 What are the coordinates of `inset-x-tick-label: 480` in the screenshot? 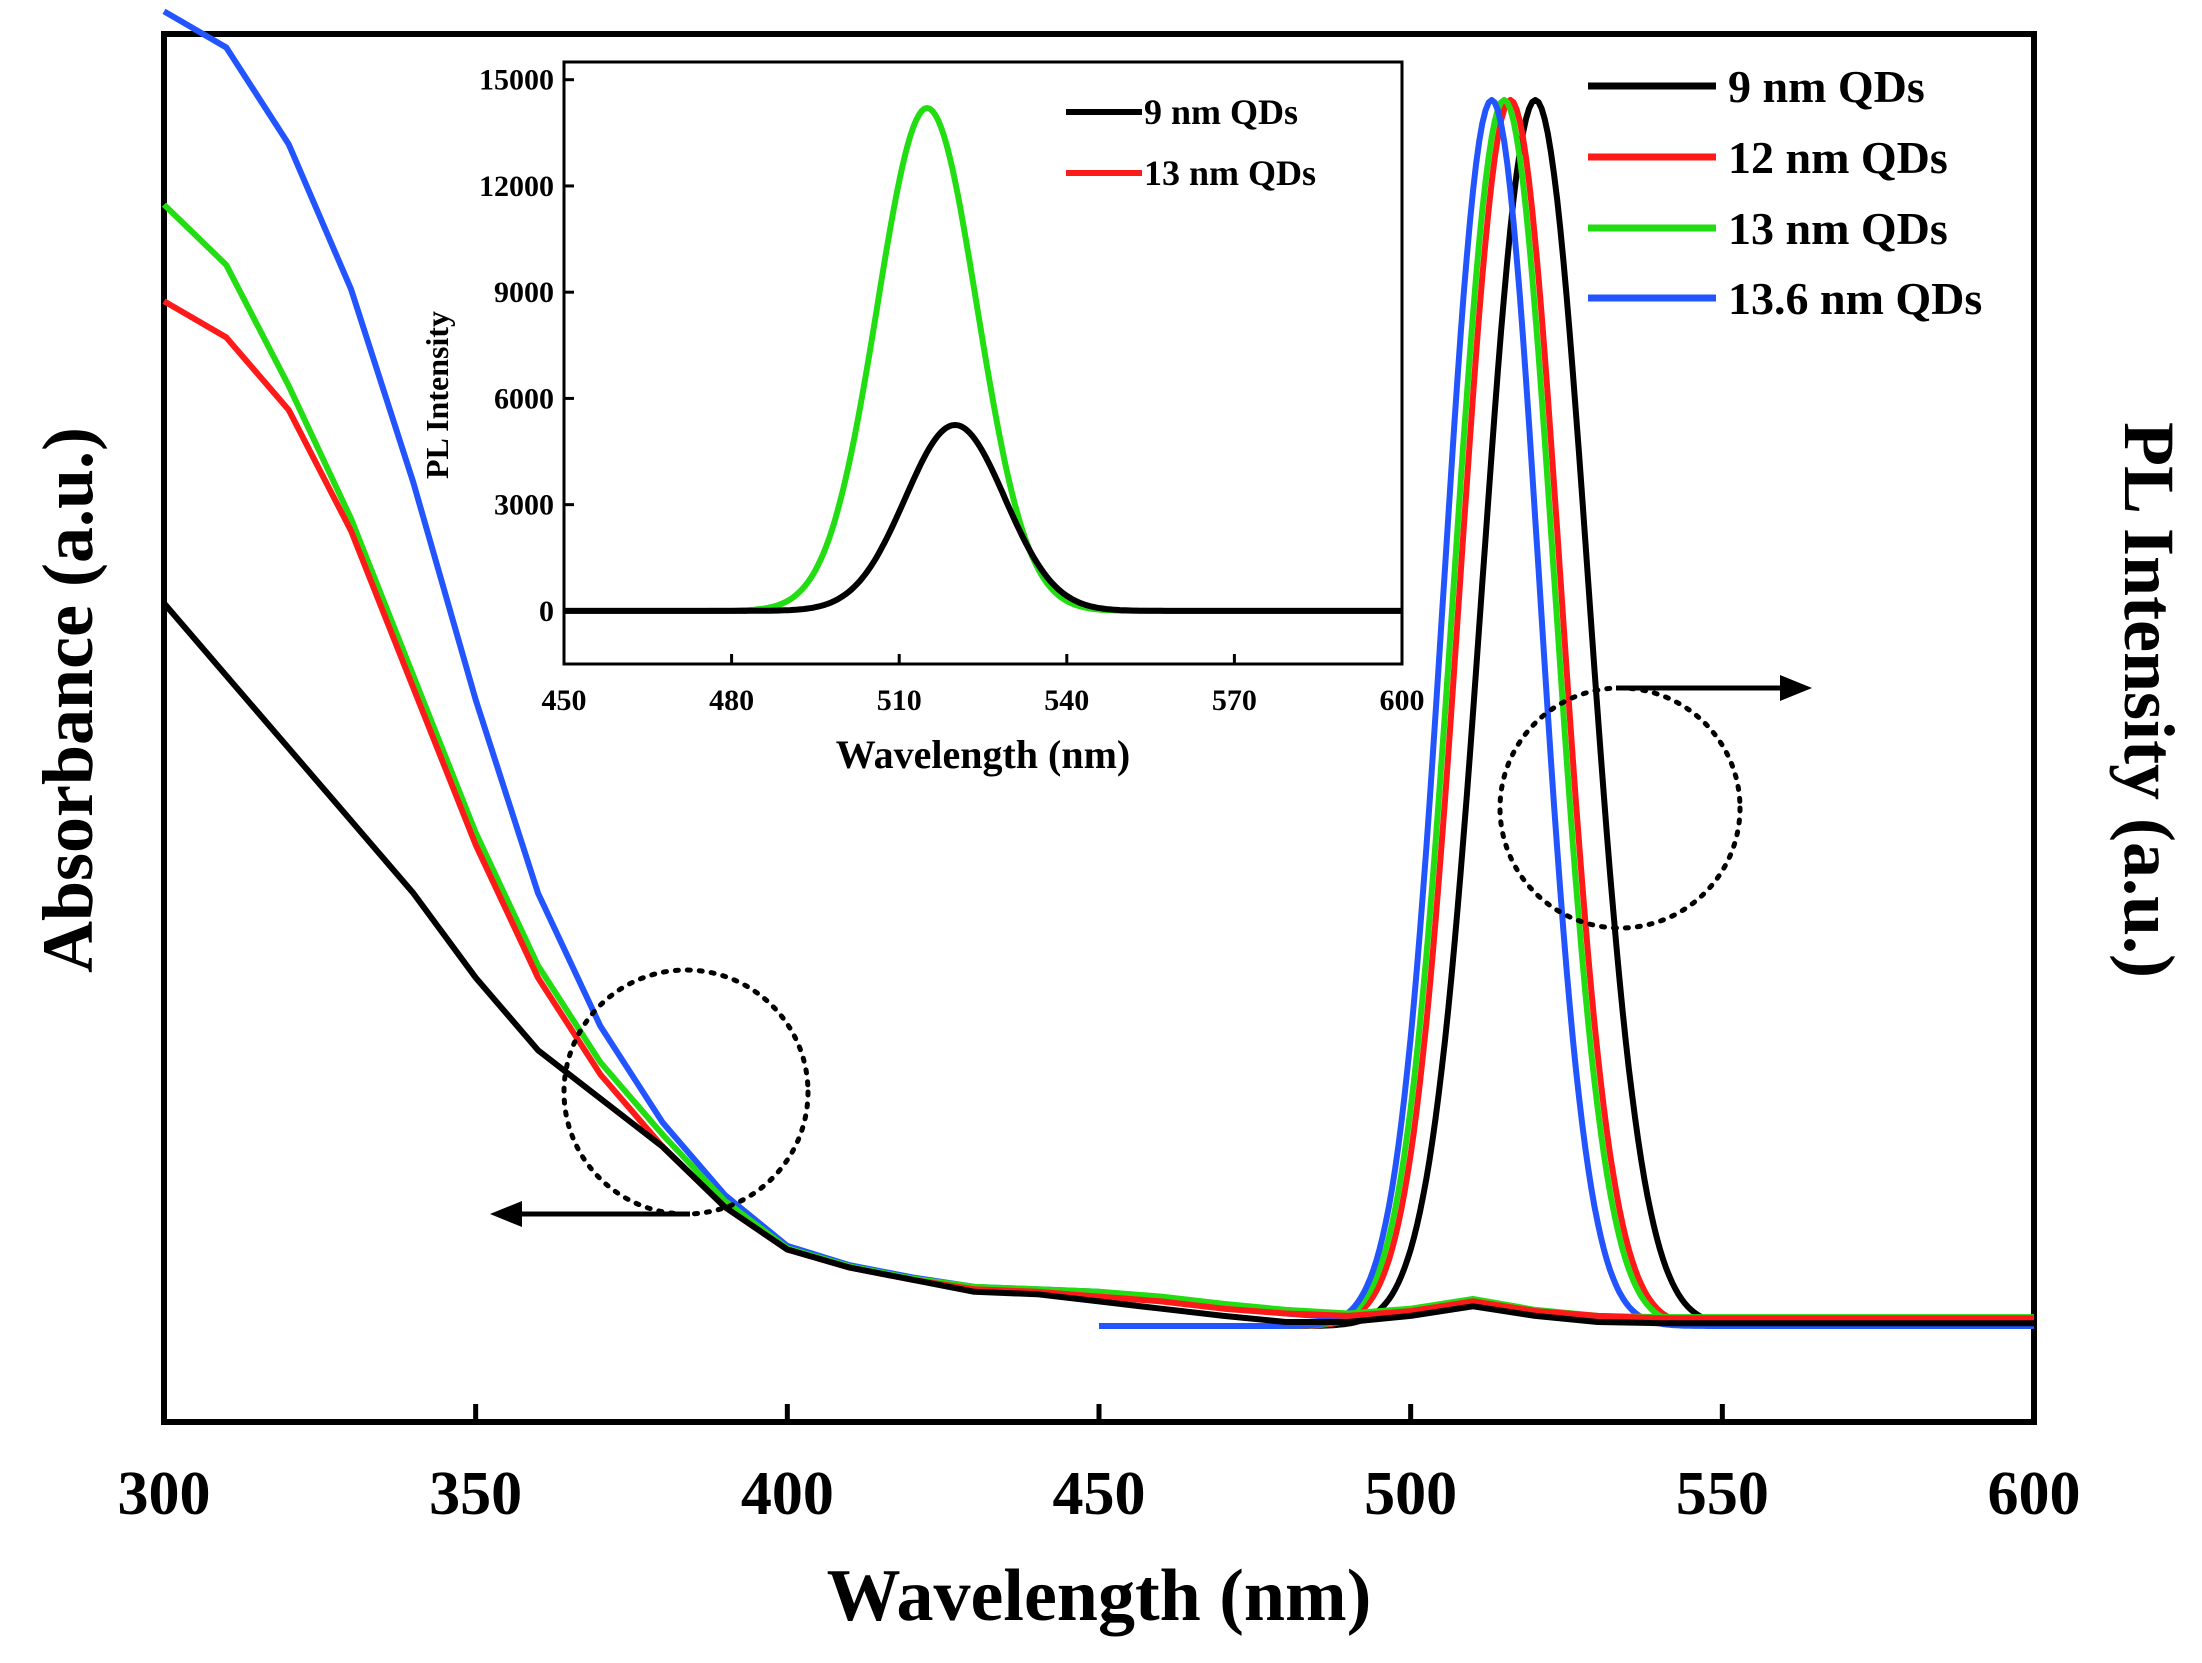 It's located at (731, 700).